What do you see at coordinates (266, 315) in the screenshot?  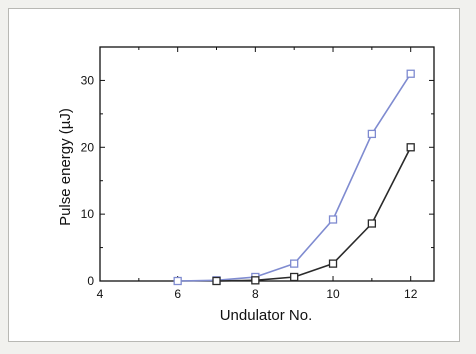 I see `x-axis-label: Undulator No.` at bounding box center [266, 315].